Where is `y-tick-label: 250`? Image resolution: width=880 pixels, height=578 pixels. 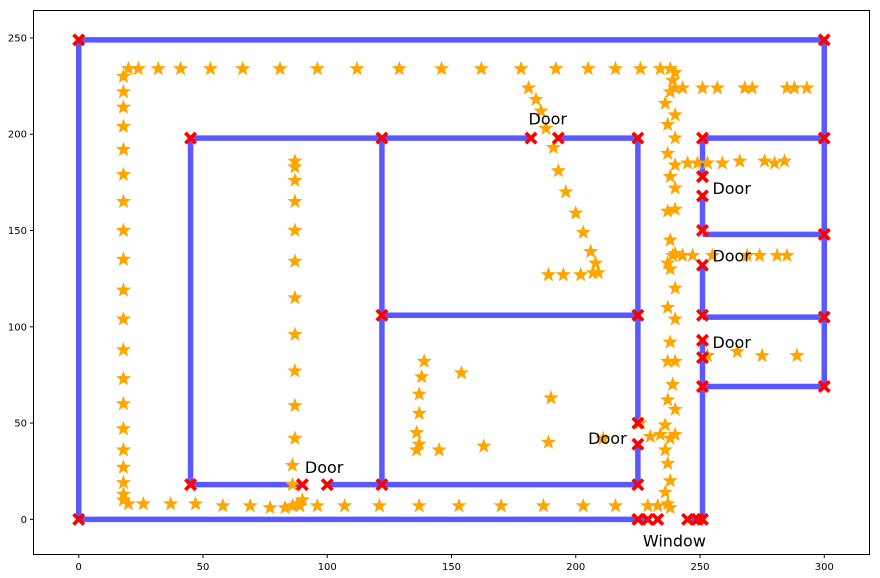
y-tick-label: 250 is located at coordinates (17, 38).